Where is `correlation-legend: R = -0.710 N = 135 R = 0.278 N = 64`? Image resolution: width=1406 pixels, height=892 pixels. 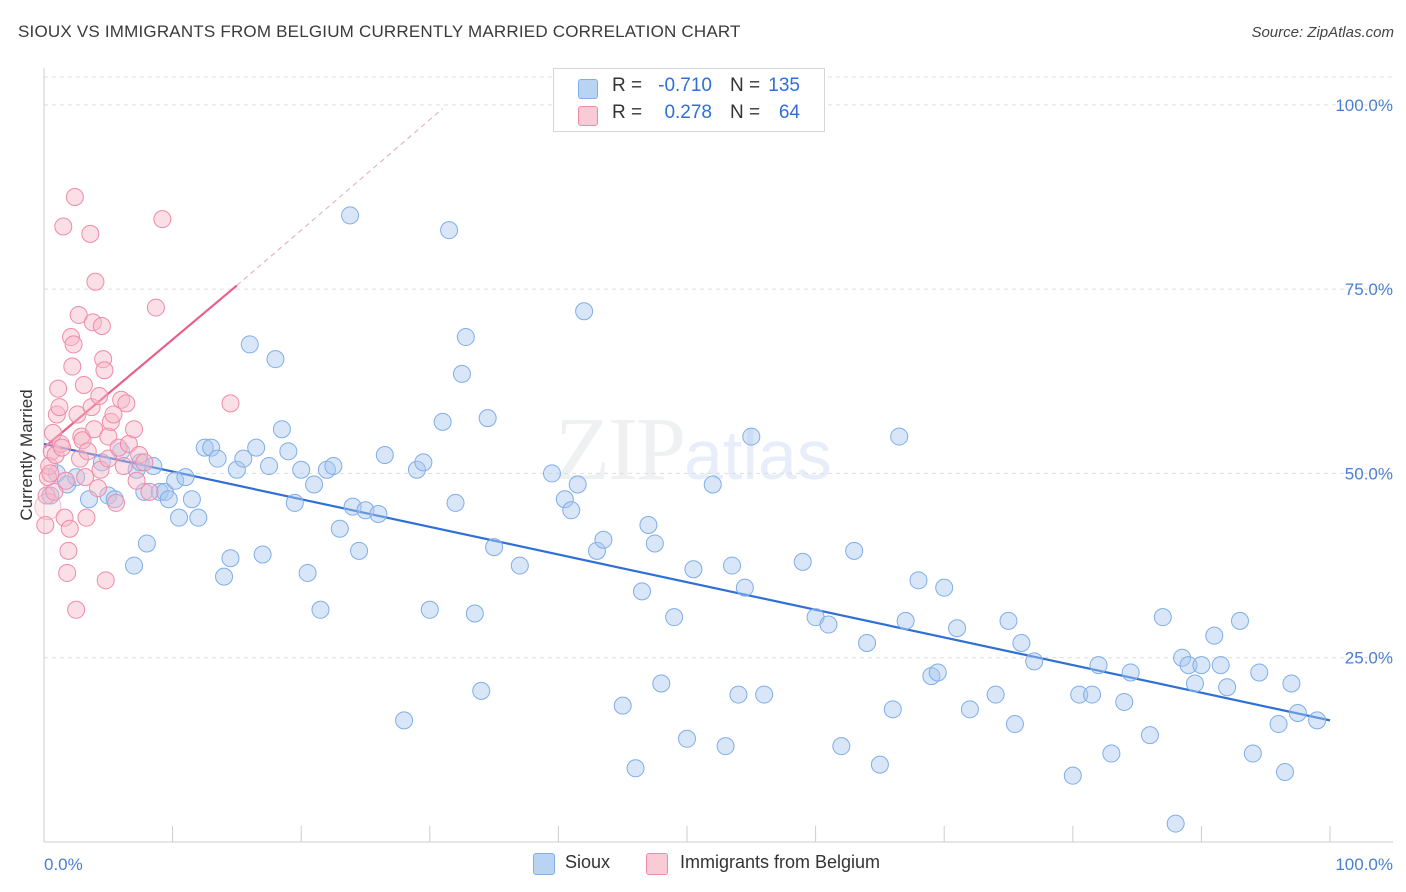 correlation-legend: R = -0.710 N = 135 R = 0.278 N = 64 is located at coordinates (689, 100).